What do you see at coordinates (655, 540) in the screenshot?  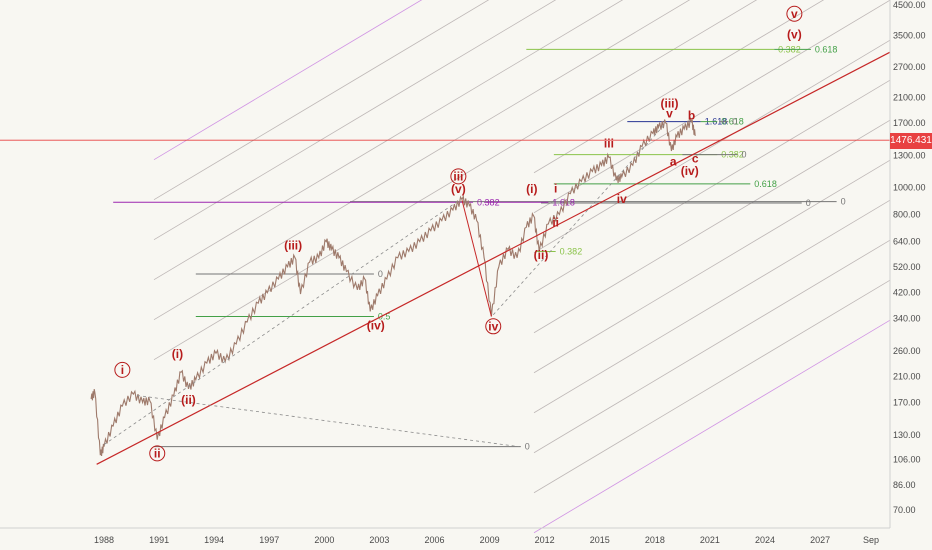 I see `x-tick-label: 2018` at bounding box center [655, 540].